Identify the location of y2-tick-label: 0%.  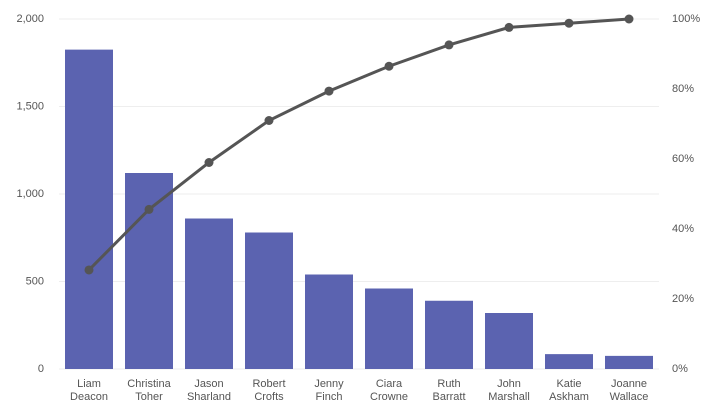
(680, 369).